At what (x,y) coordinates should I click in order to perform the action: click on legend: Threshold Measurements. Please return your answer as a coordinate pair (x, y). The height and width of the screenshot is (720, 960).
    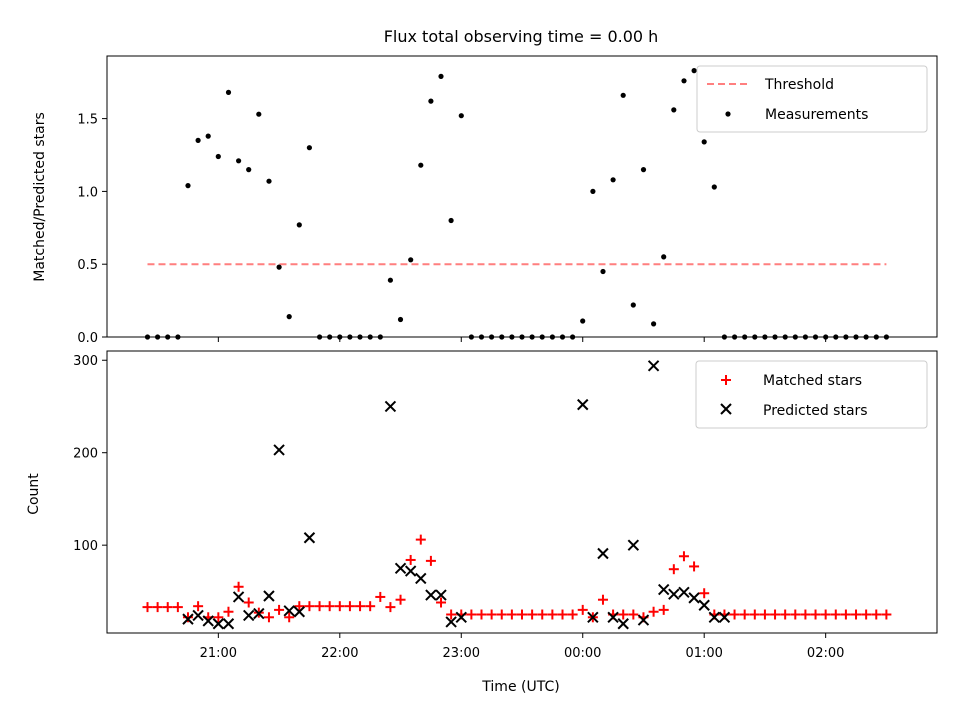
    Looking at the image, I should click on (812, 99).